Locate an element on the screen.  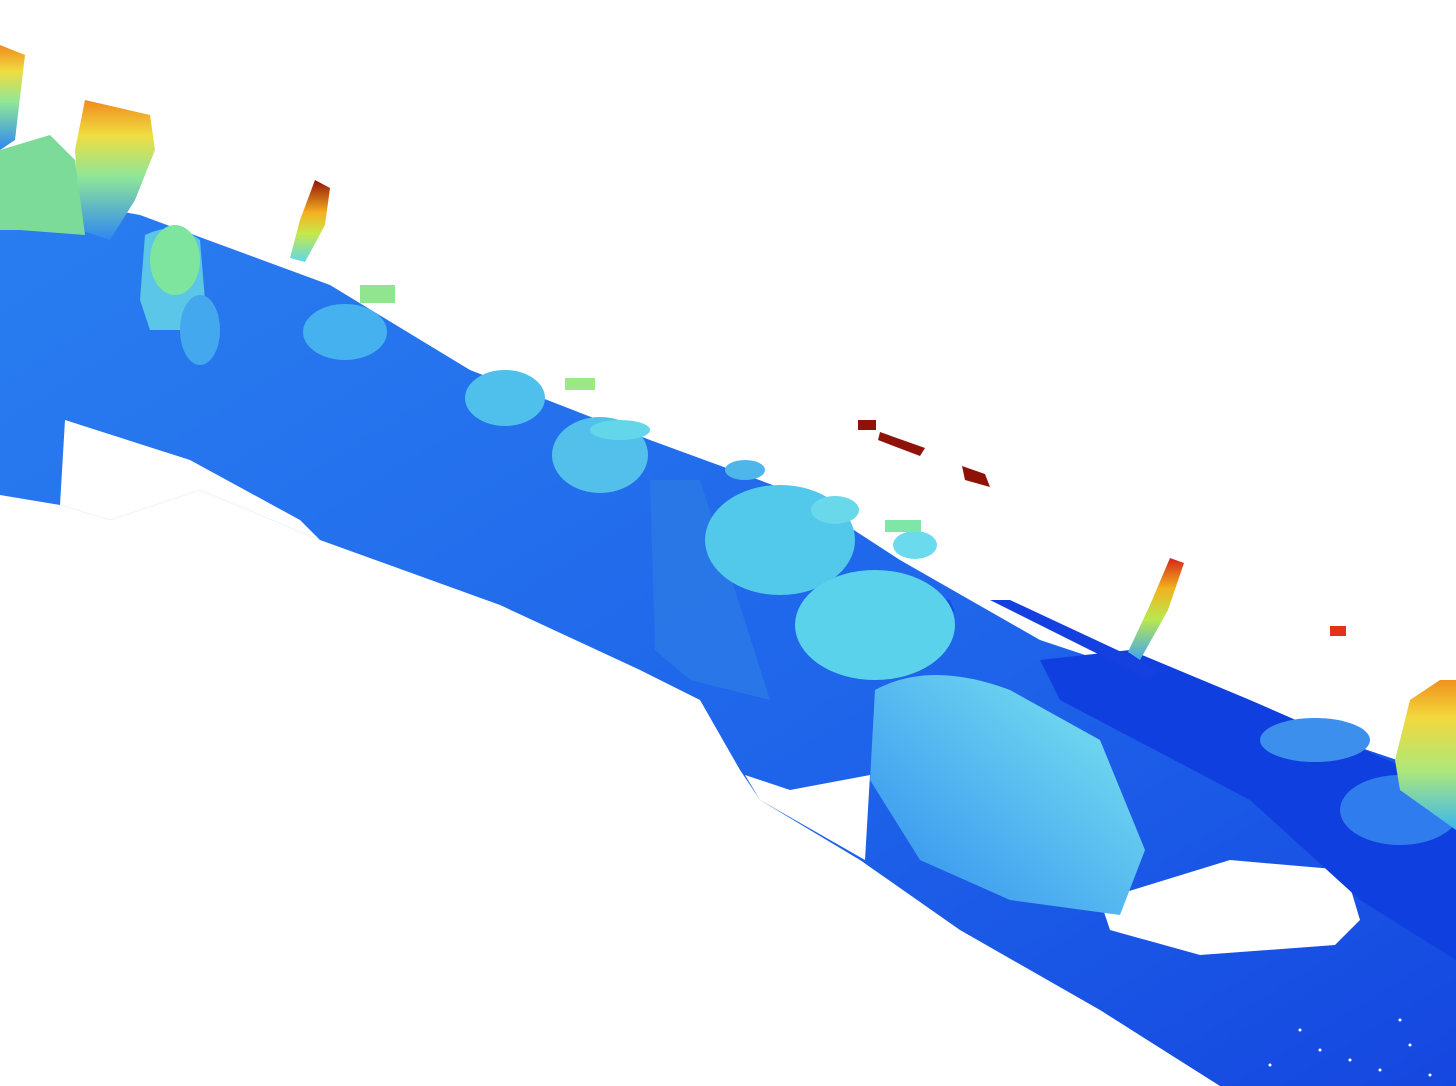
ground-gap-mid is located at coordinates (807, 817).